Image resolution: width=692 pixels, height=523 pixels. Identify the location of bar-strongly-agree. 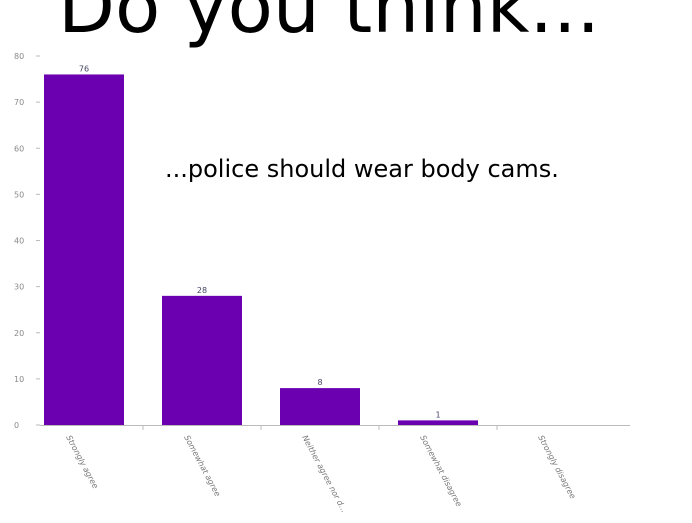
(84, 249).